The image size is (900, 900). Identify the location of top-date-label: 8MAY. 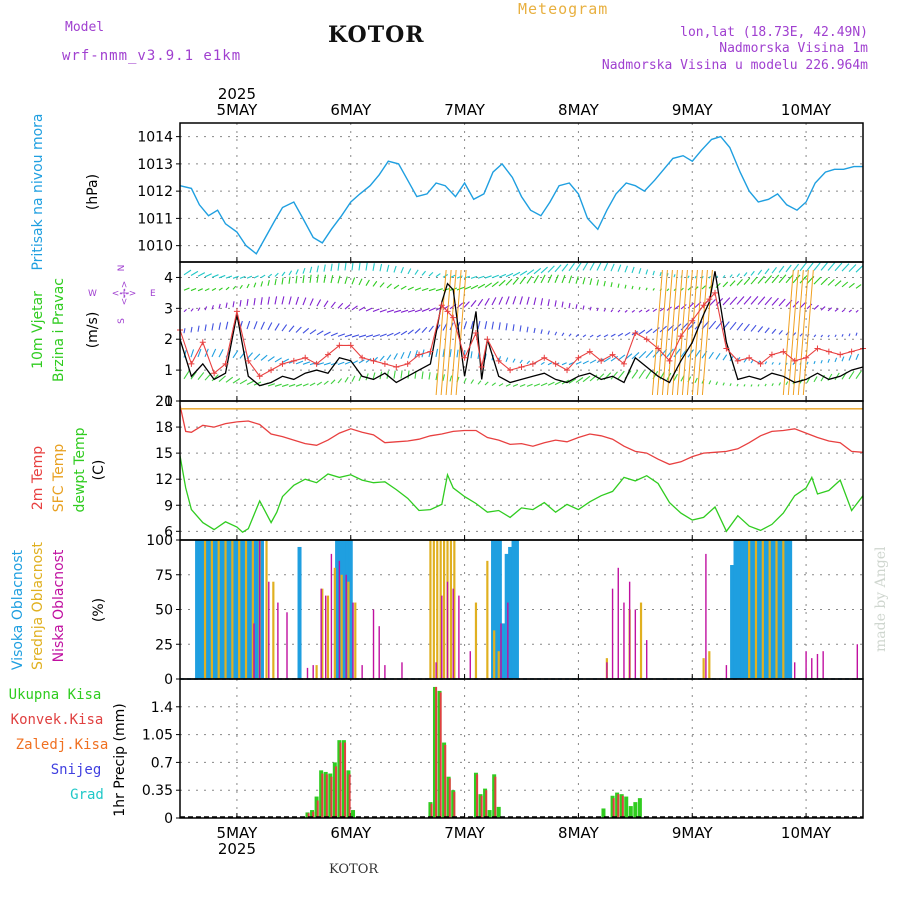
(579, 110).